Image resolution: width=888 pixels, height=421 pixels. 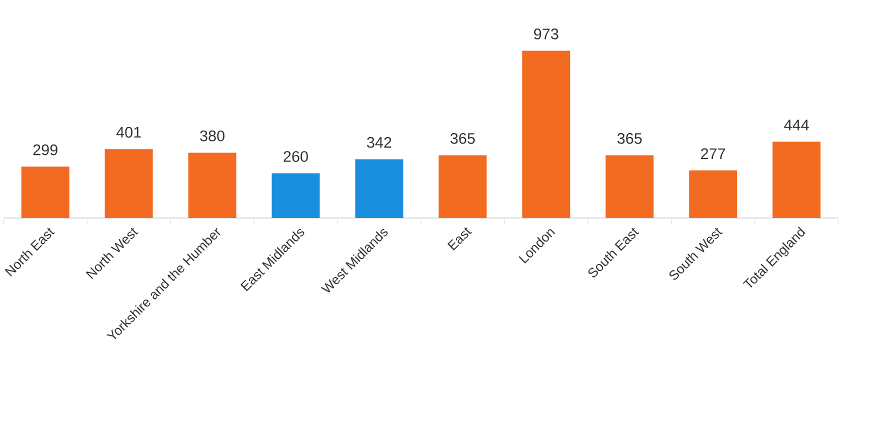 I want to click on data-label: 973, so click(x=546, y=34).